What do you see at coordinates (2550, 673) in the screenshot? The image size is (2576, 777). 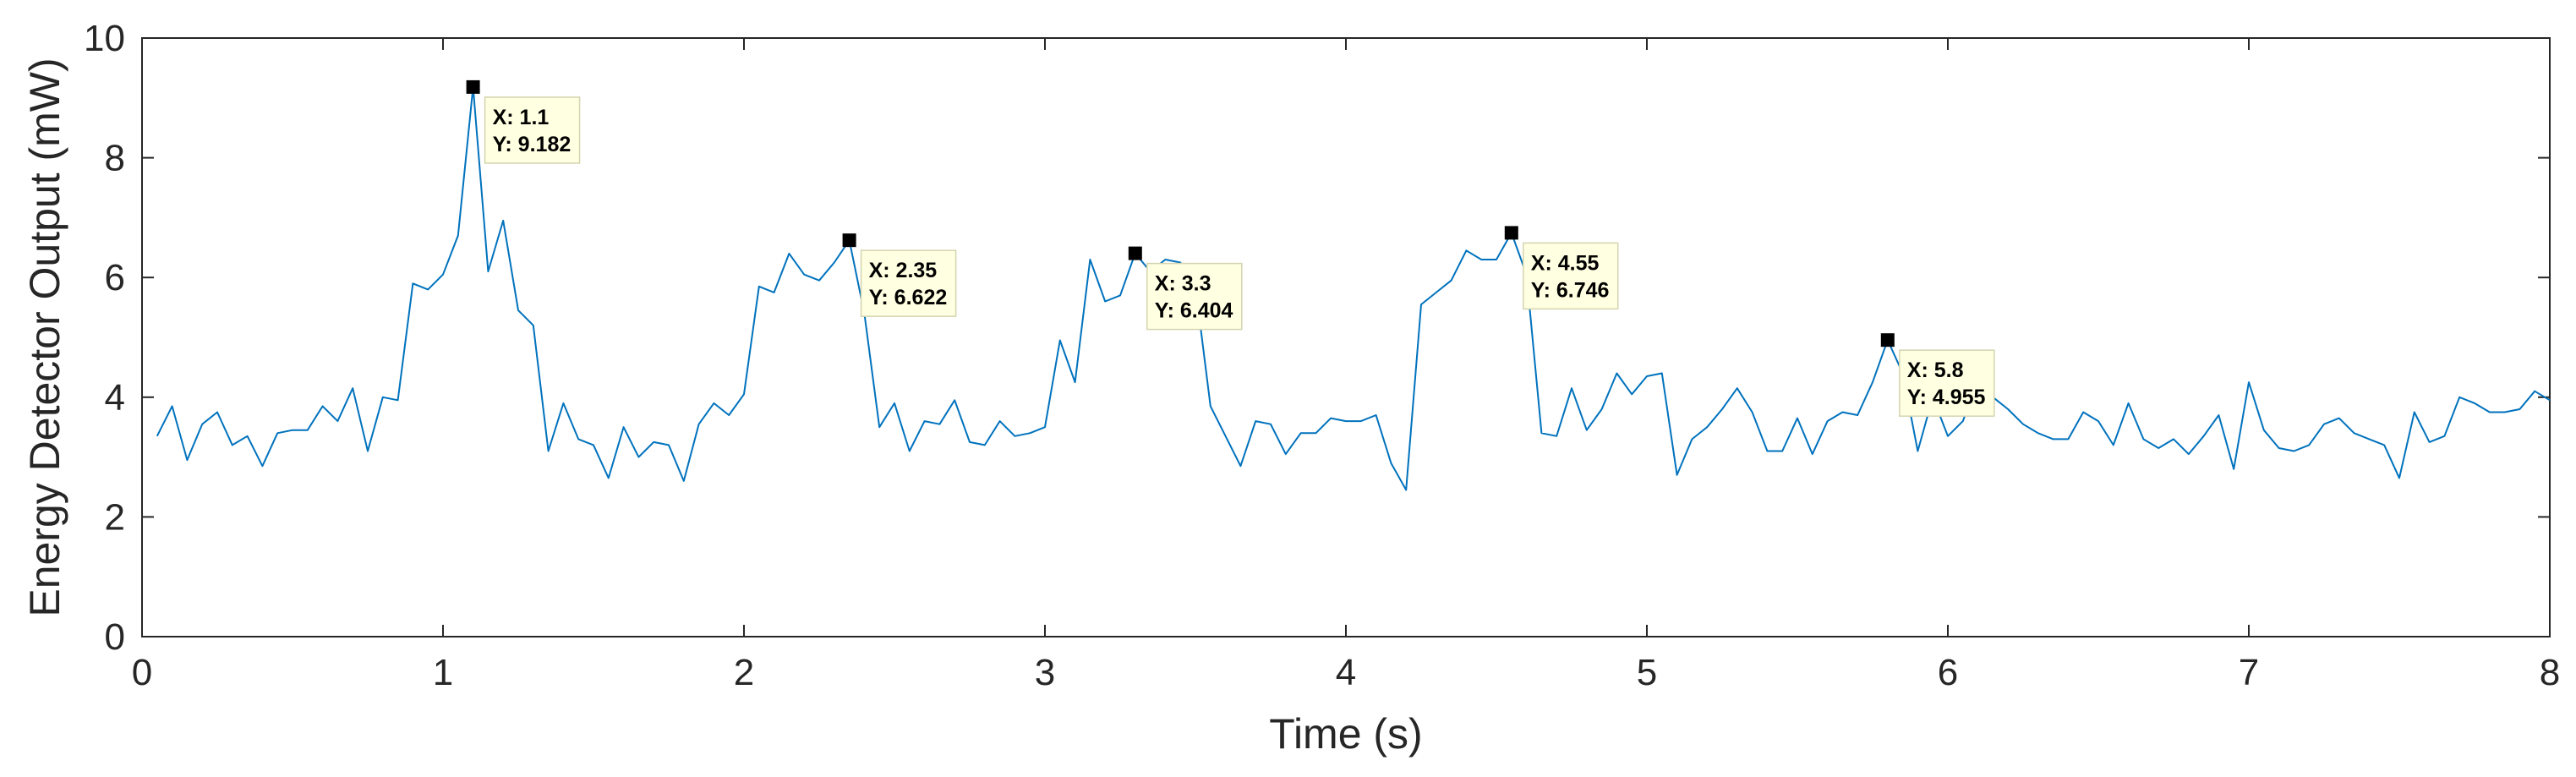 I see `x-tick-label: 8` at bounding box center [2550, 673].